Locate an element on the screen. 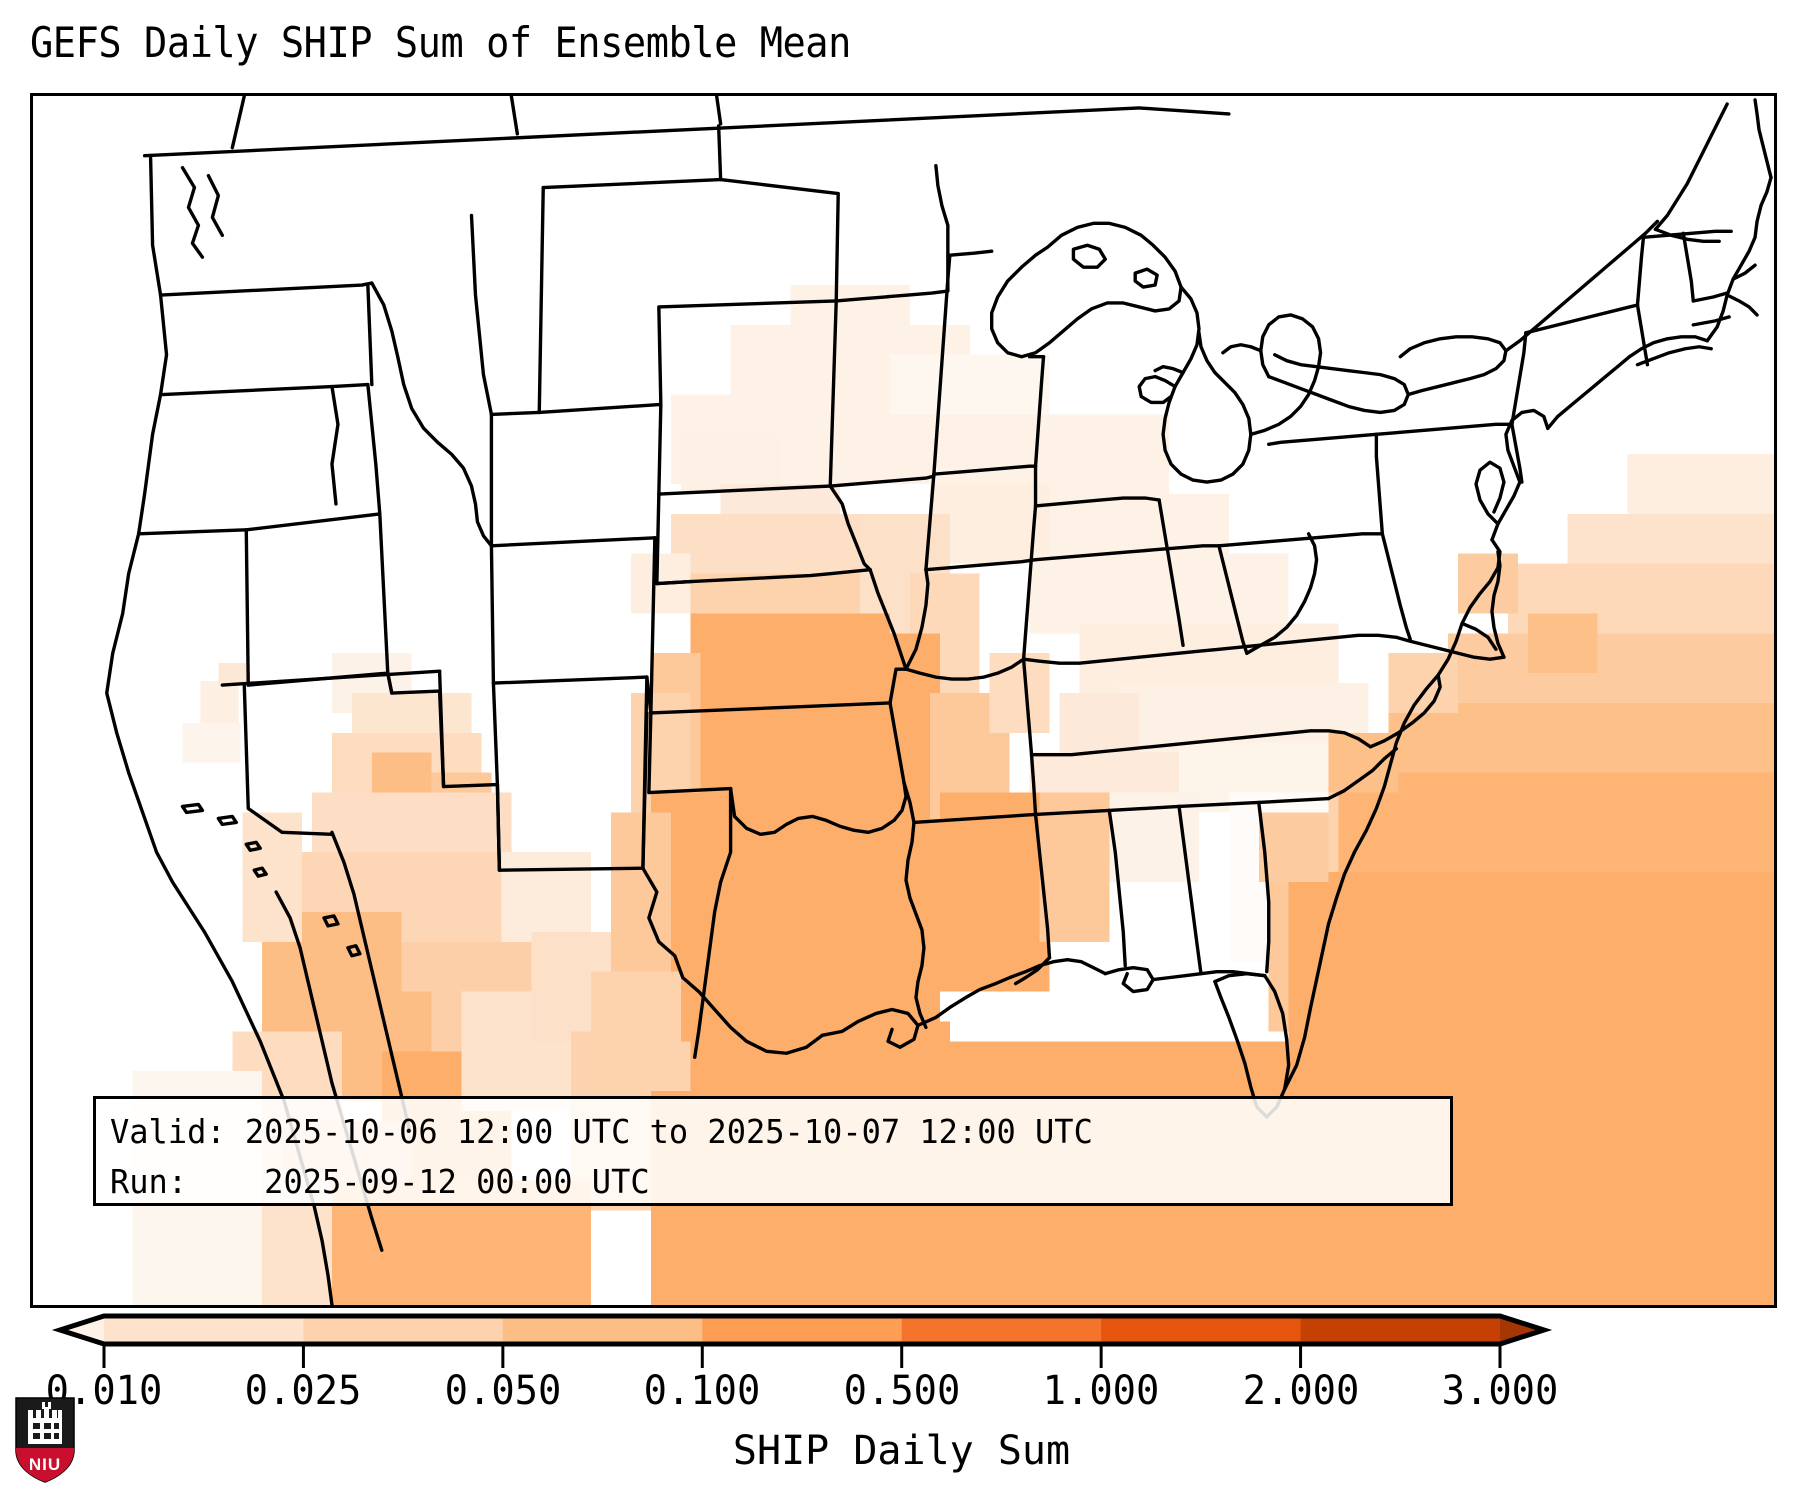 The height and width of the screenshot is (1500, 1803). logo-shield-banner is located at coordinates (45, 1465).